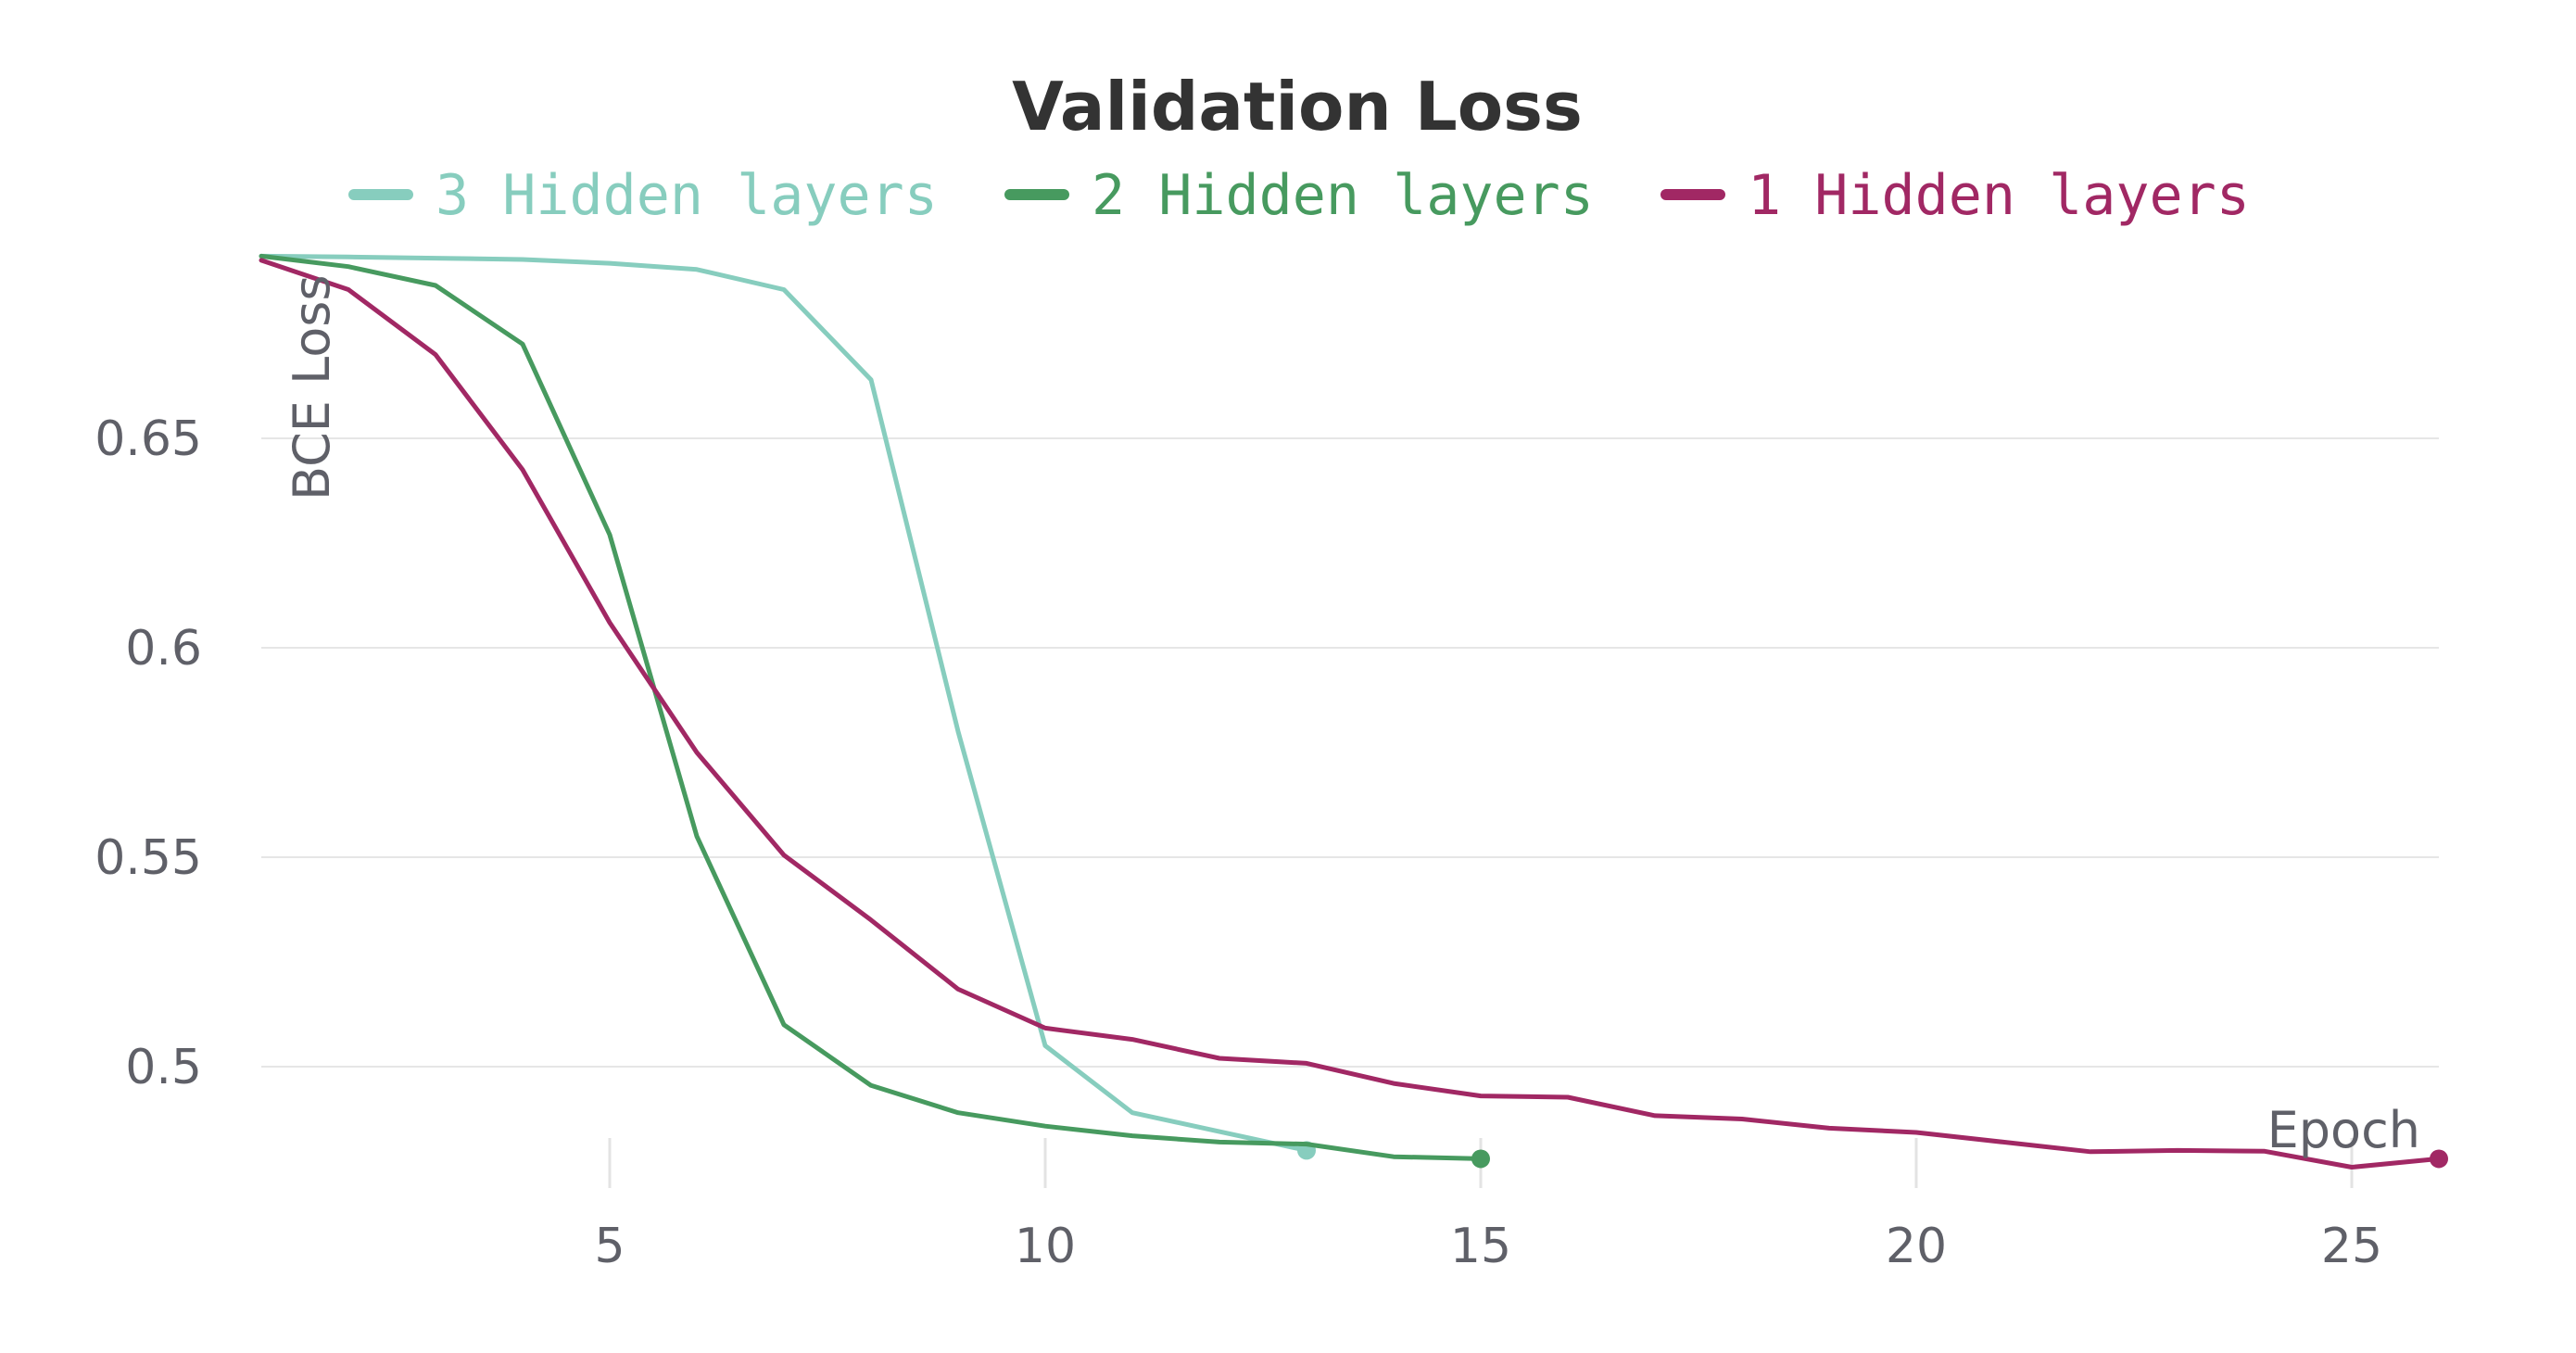 The width and height of the screenshot is (2576, 1353). I want to click on y-axis-ticks: 0.5 0.55 0.6 0.65, so click(149, 753).